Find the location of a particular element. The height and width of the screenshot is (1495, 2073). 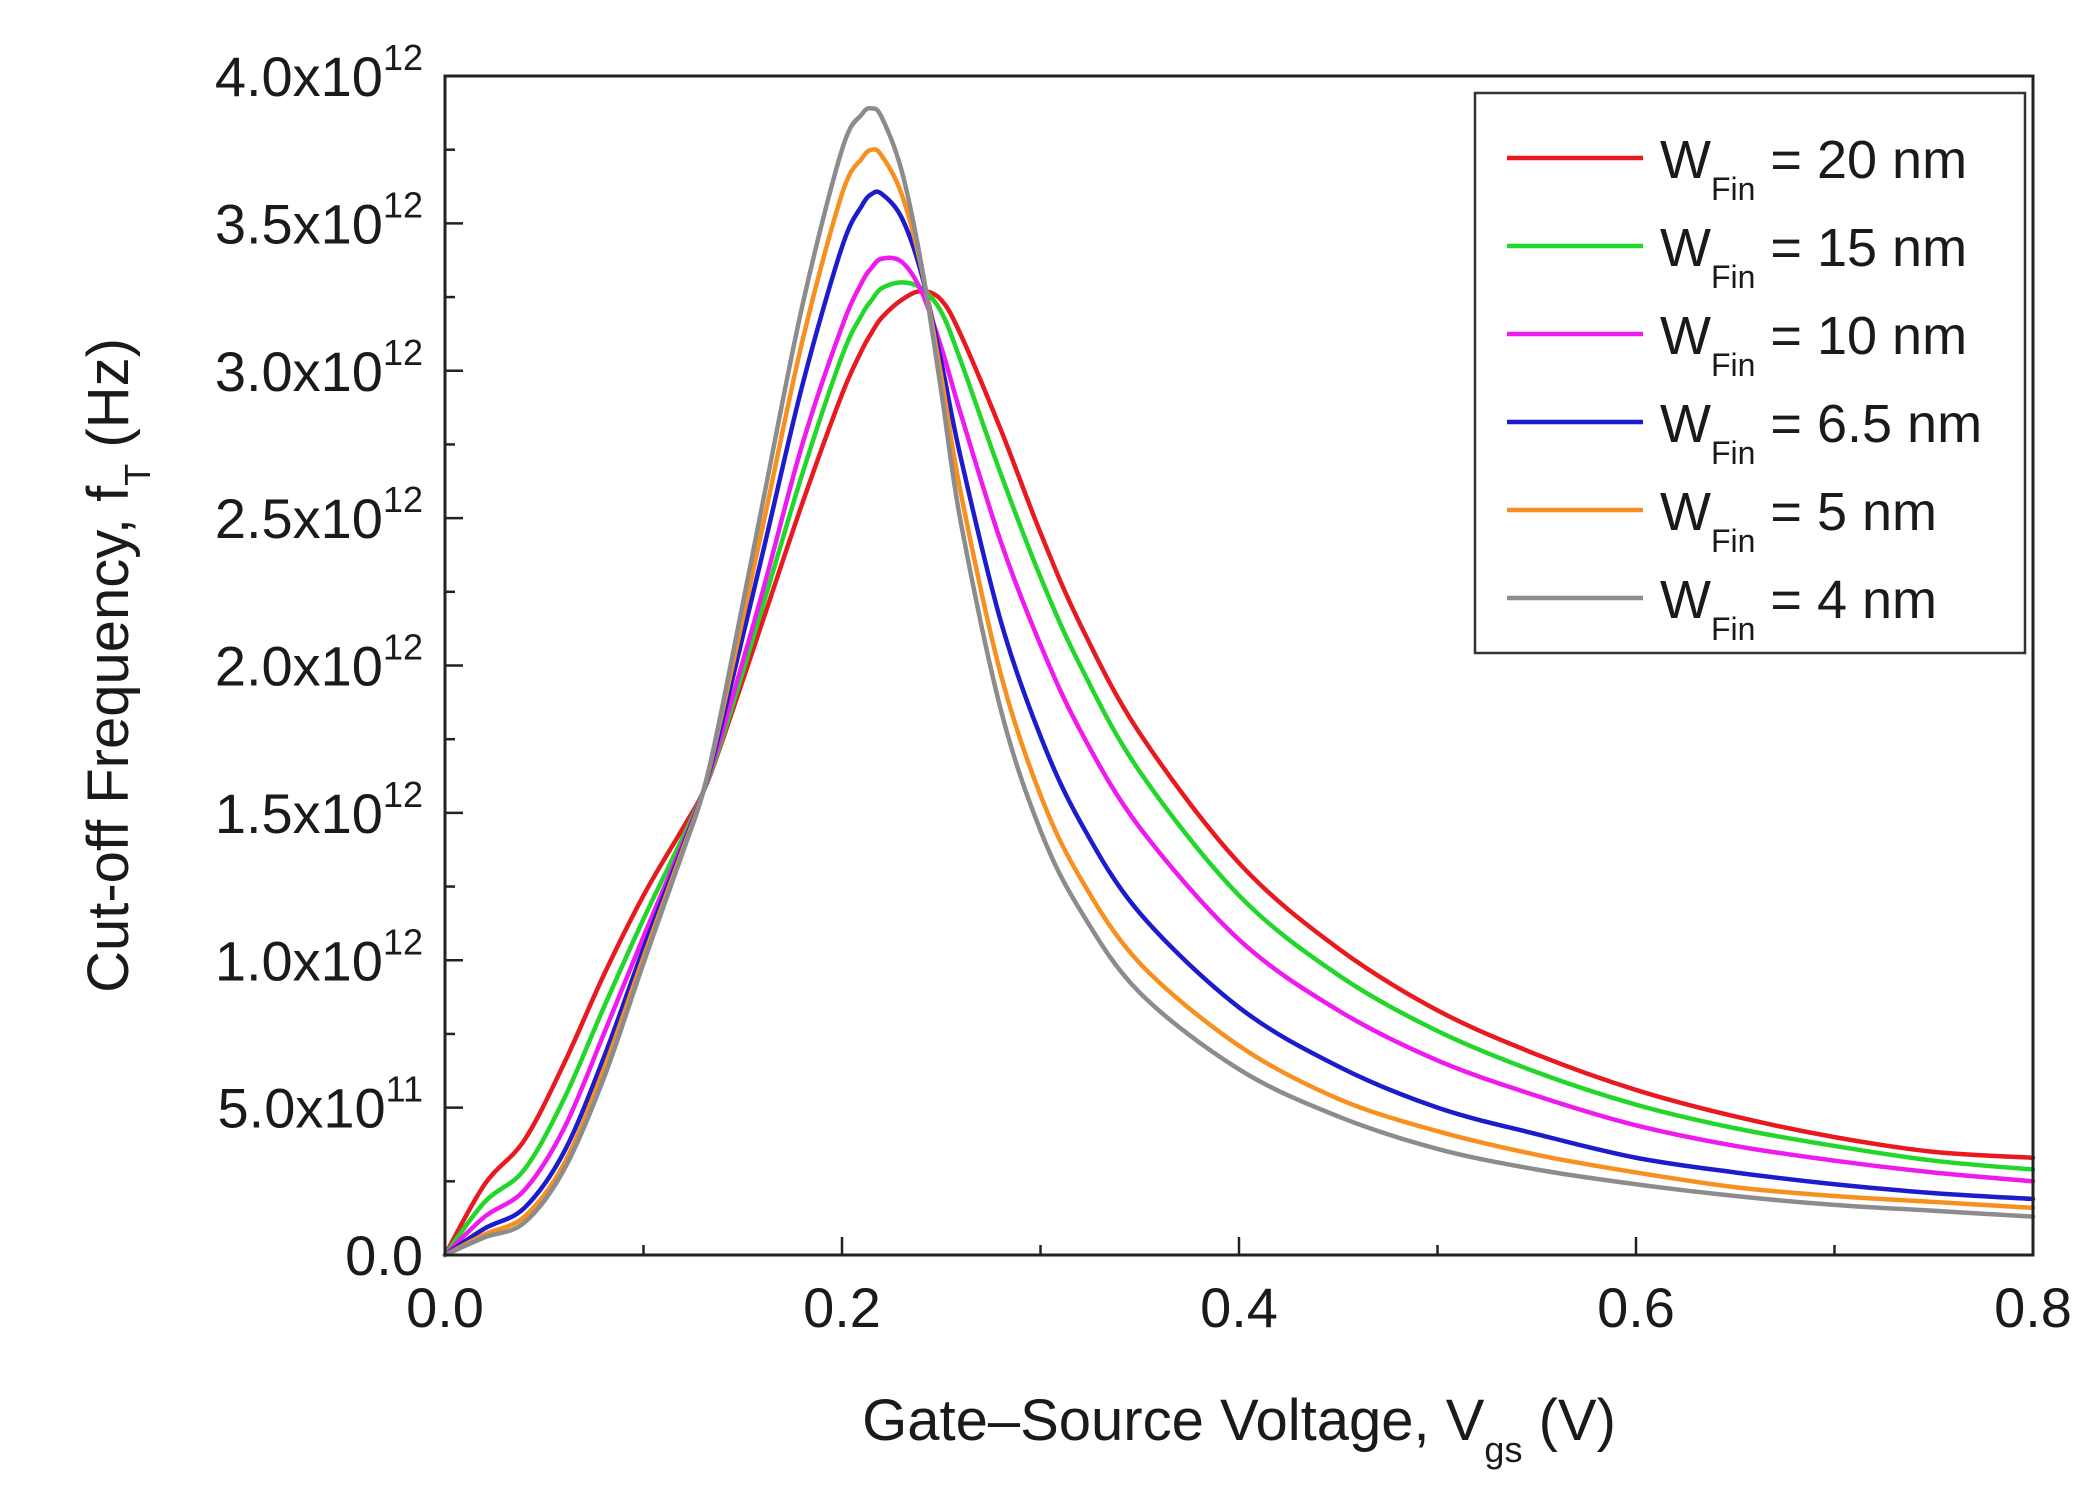

y-tick-label: 3.5x10¹² is located at coordinates (319, 219).